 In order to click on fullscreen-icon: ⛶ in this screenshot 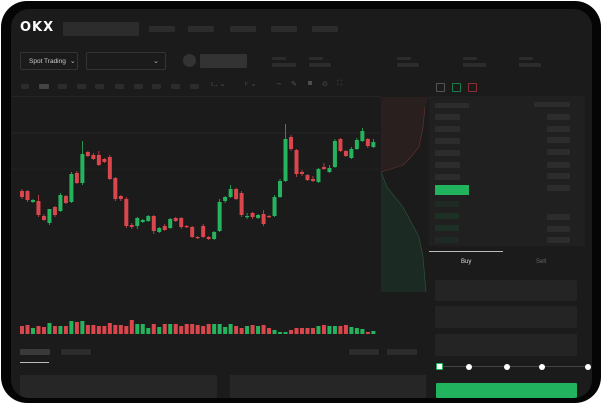, I will do `click(339, 83)`.